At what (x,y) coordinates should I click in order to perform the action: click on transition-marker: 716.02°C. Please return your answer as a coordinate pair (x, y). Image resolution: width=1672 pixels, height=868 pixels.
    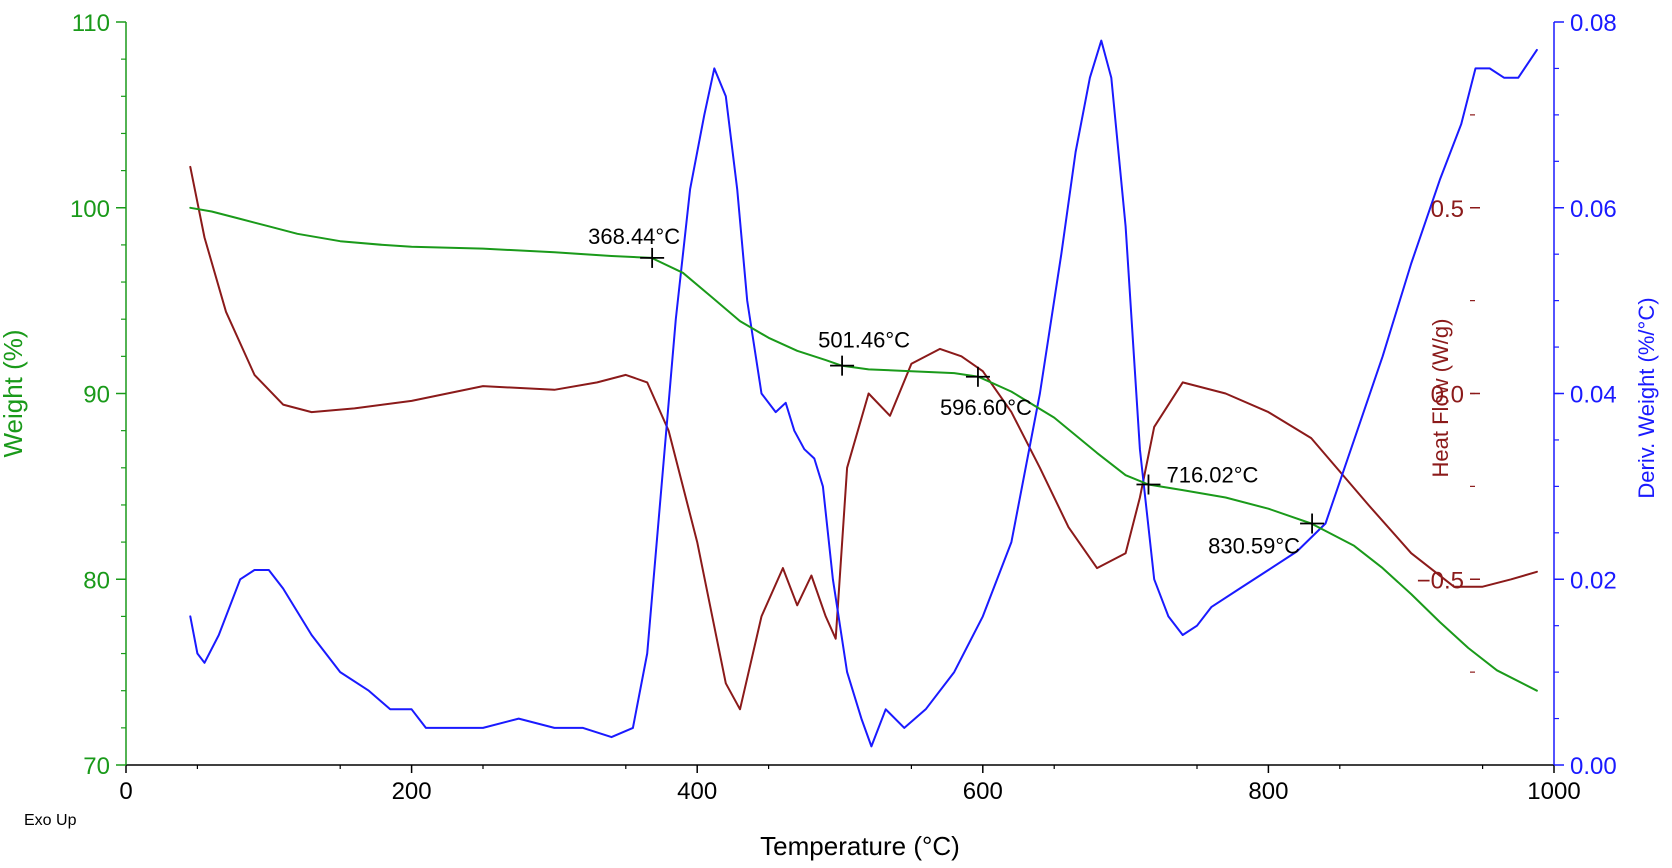
    Looking at the image, I should click on (1197, 479).